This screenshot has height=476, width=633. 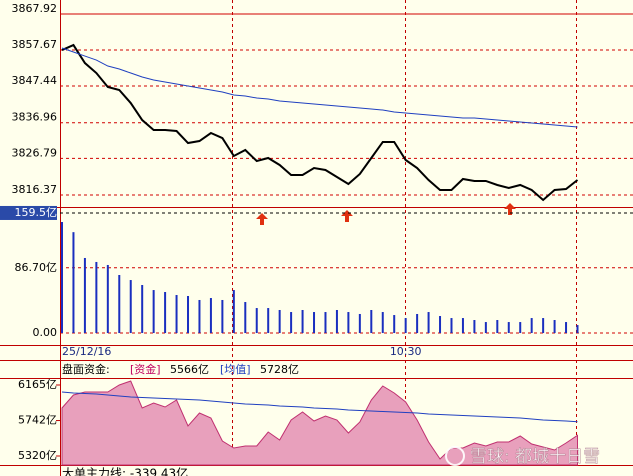 What do you see at coordinates (36, 212) in the screenshot?
I see `y-tick-label: 159.5亿` at bounding box center [36, 212].